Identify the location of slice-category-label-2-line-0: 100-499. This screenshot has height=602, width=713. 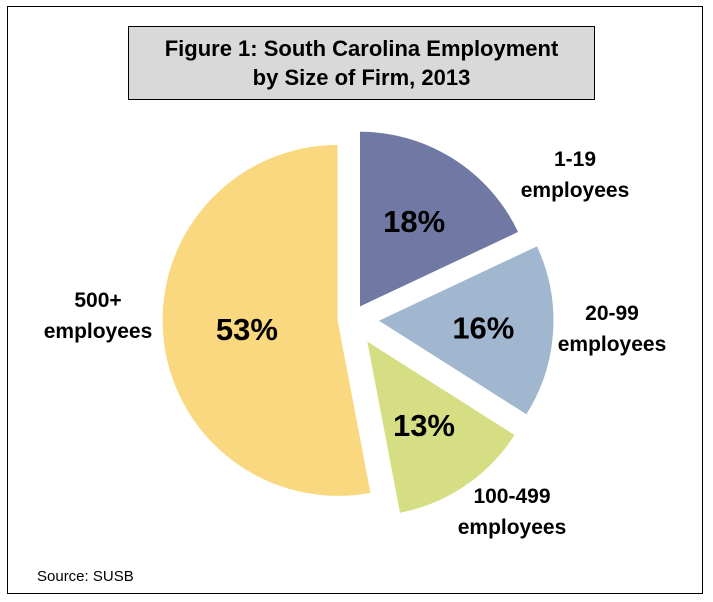
(511, 496).